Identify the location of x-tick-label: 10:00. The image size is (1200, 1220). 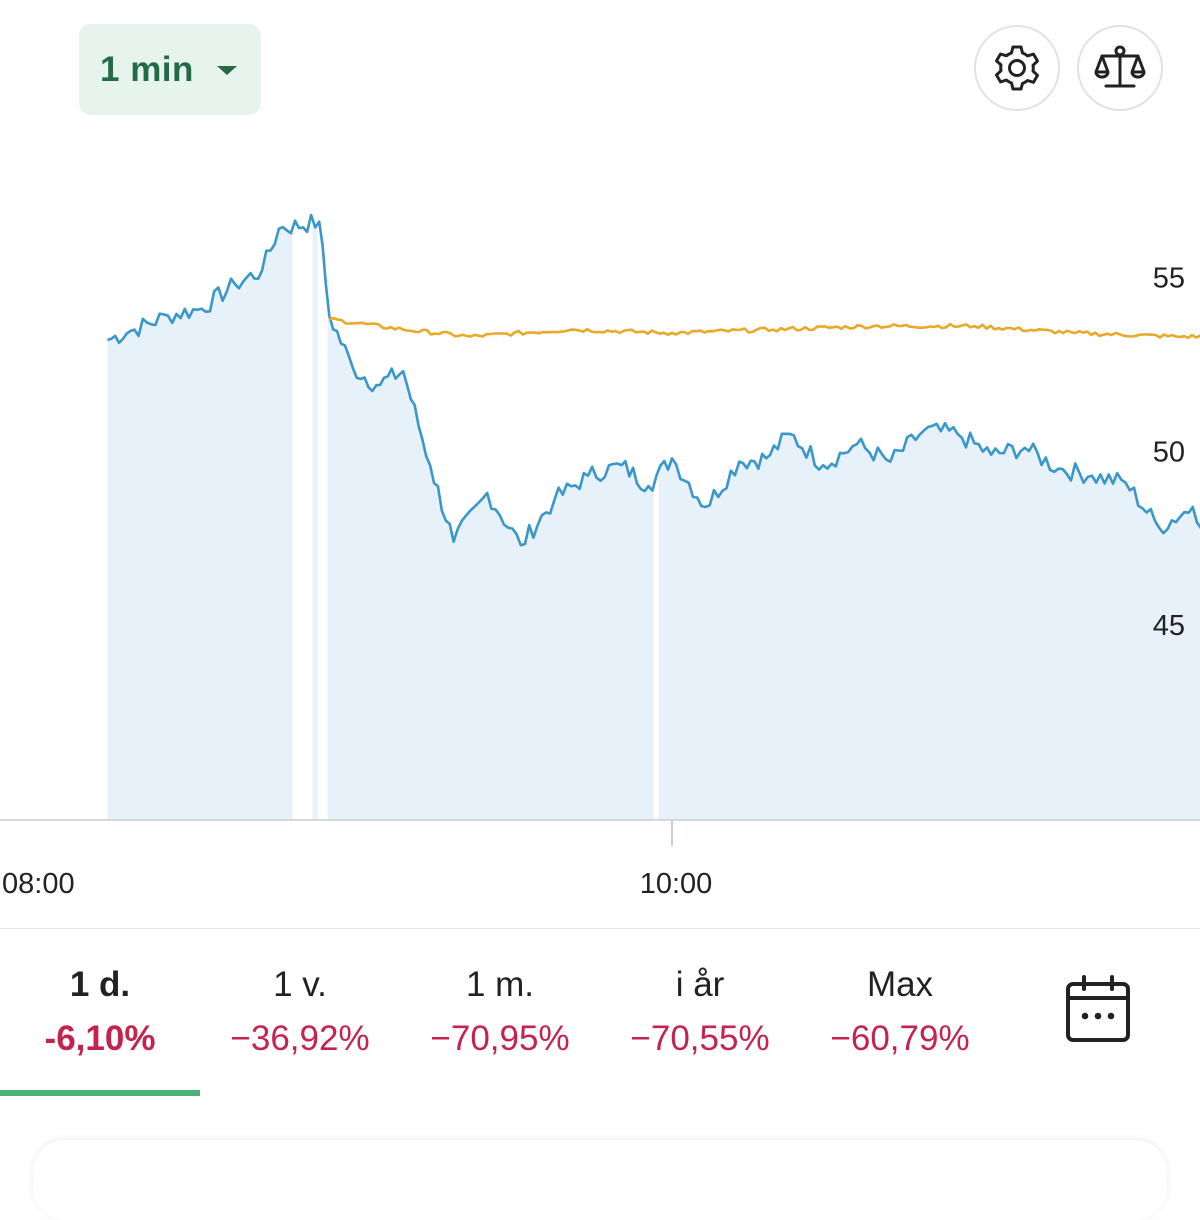
(676, 884).